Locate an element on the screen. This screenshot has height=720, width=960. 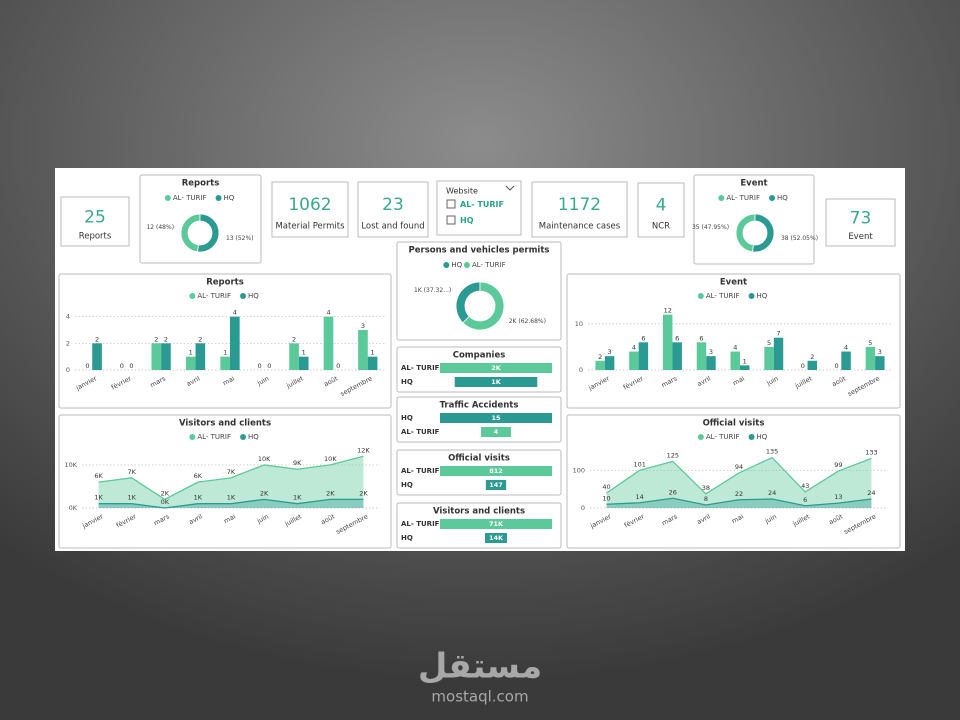
data-label: 71K is located at coordinates (496, 524).